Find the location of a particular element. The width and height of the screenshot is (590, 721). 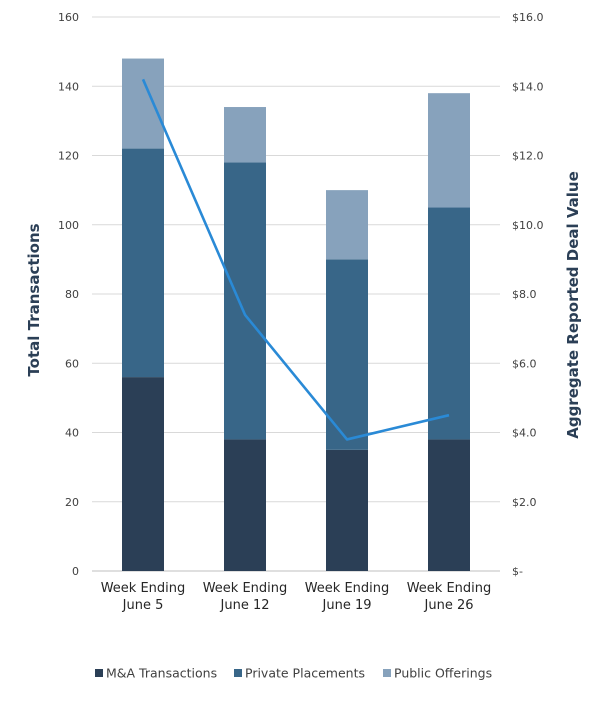

legend-label: Private Placements is located at coordinates (305, 673).